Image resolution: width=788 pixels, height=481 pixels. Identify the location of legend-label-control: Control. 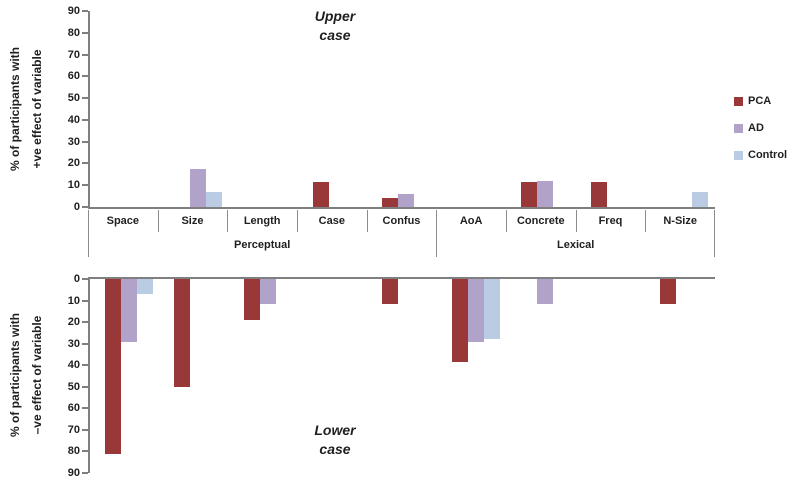
(768, 155).